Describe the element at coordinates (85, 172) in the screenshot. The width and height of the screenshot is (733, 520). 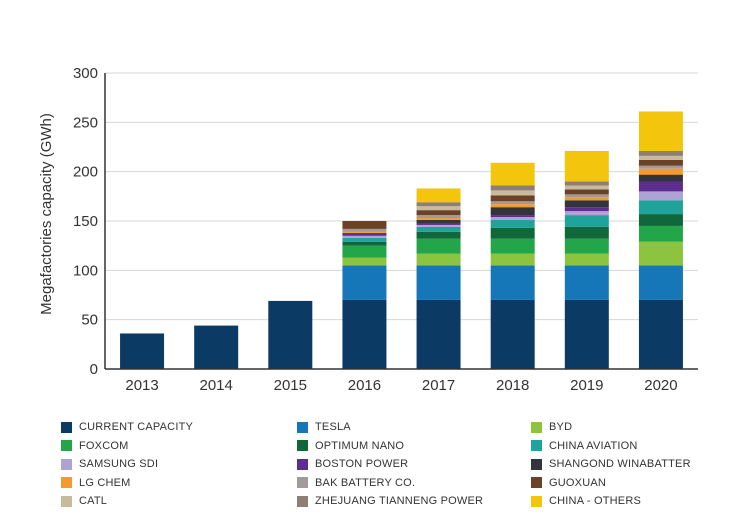
I see `y-tick-label-200: 200` at that location.